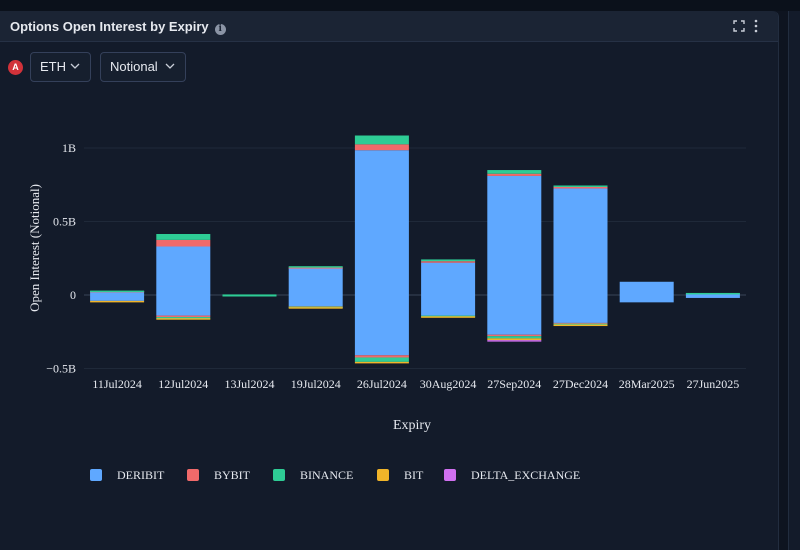 Image resolution: width=800 pixels, height=550 pixels. What do you see at coordinates (580, 384) in the screenshot?
I see `x-tick-label: 27Dec2024` at bounding box center [580, 384].